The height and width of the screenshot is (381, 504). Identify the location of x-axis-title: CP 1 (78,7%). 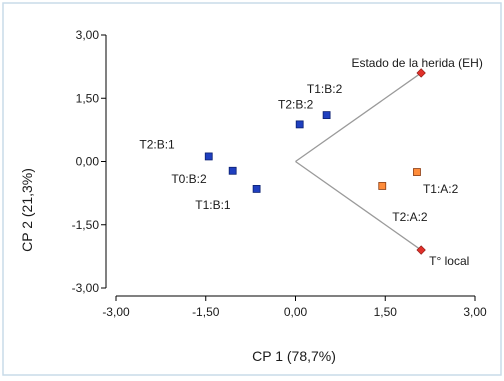
(294, 356).